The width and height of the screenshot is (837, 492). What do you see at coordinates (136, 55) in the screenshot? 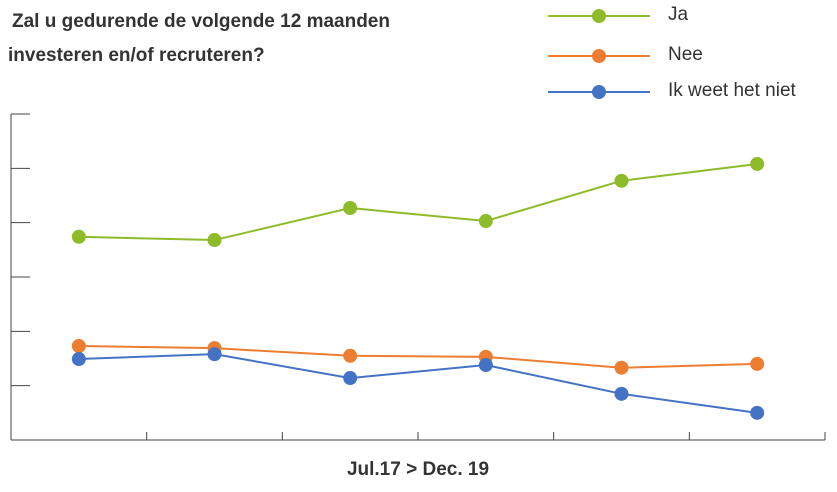
I see `chart-title: investeren en/of recruteren?` at bounding box center [136, 55].